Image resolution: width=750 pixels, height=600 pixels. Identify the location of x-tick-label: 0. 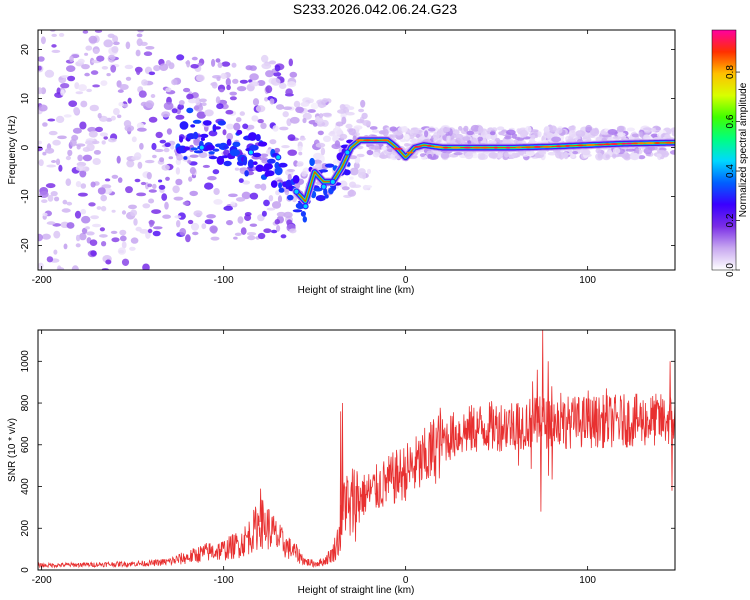
(406, 280).